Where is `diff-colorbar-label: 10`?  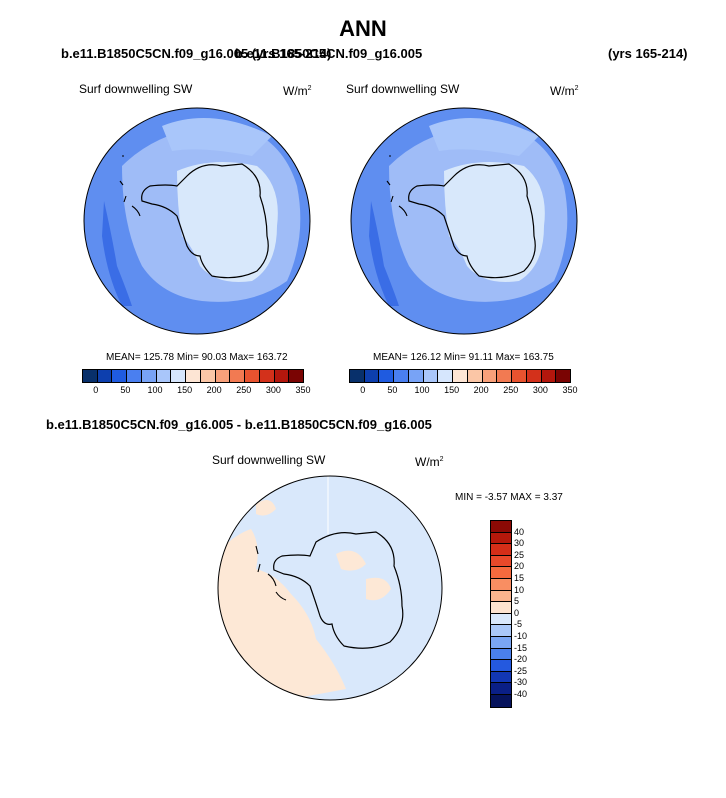 diff-colorbar-label: 10 is located at coordinates (519, 589).